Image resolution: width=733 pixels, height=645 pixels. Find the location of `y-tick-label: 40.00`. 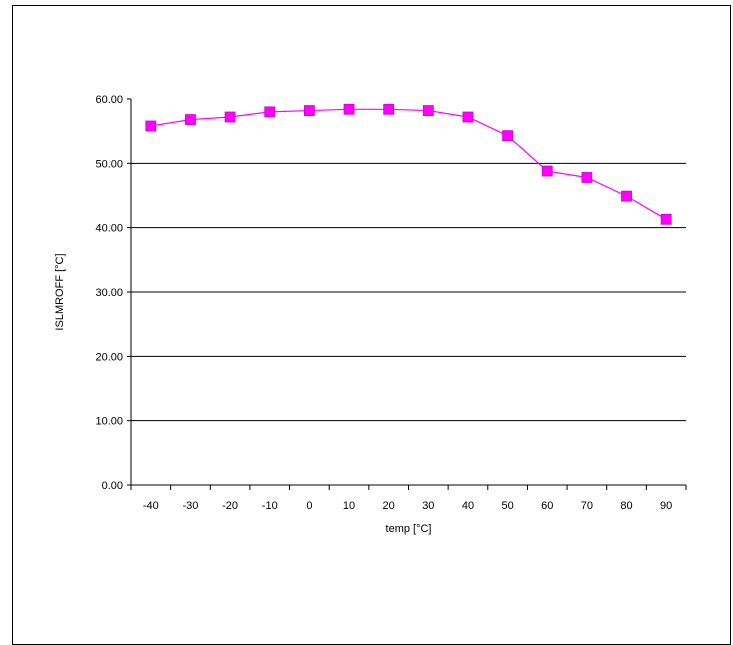

y-tick-label: 40.00 is located at coordinates (109, 229).